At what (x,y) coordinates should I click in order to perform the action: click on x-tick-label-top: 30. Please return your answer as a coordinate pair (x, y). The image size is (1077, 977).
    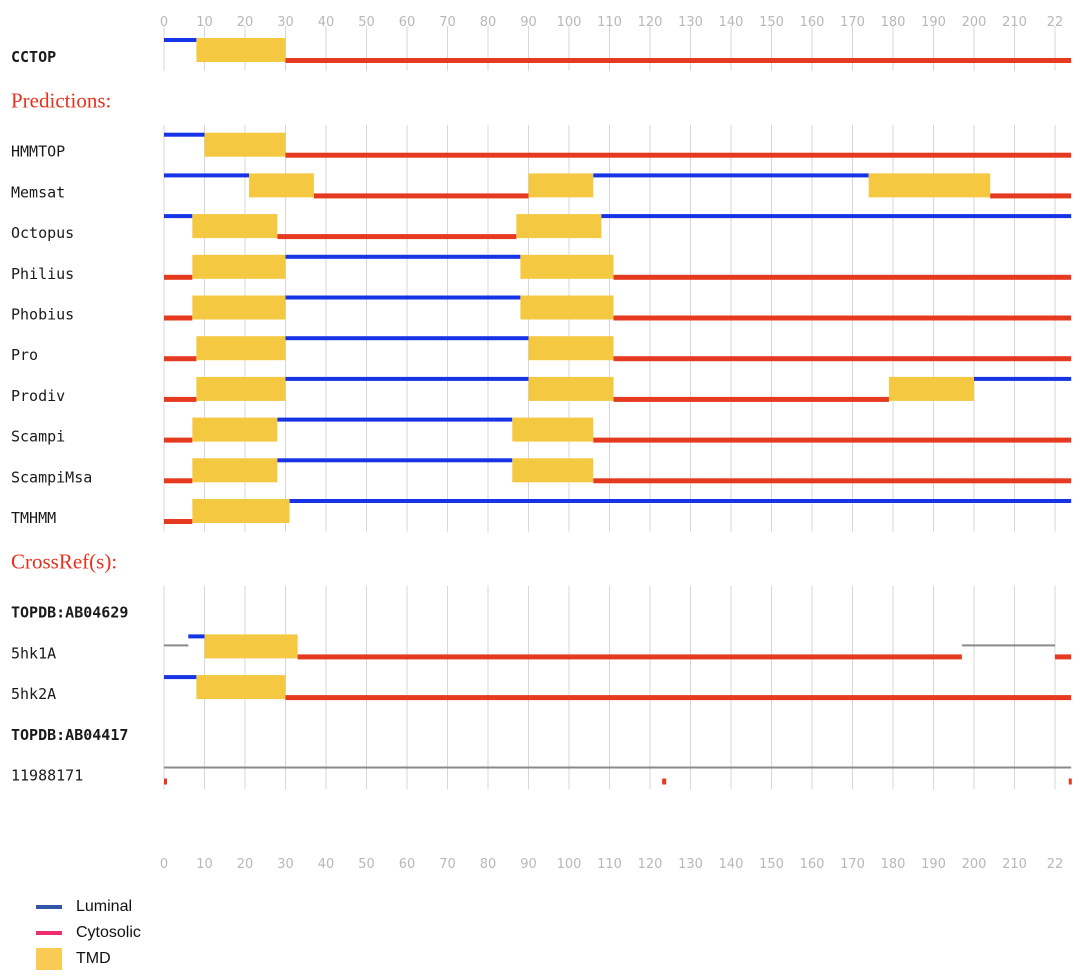
    Looking at the image, I should click on (285, 22).